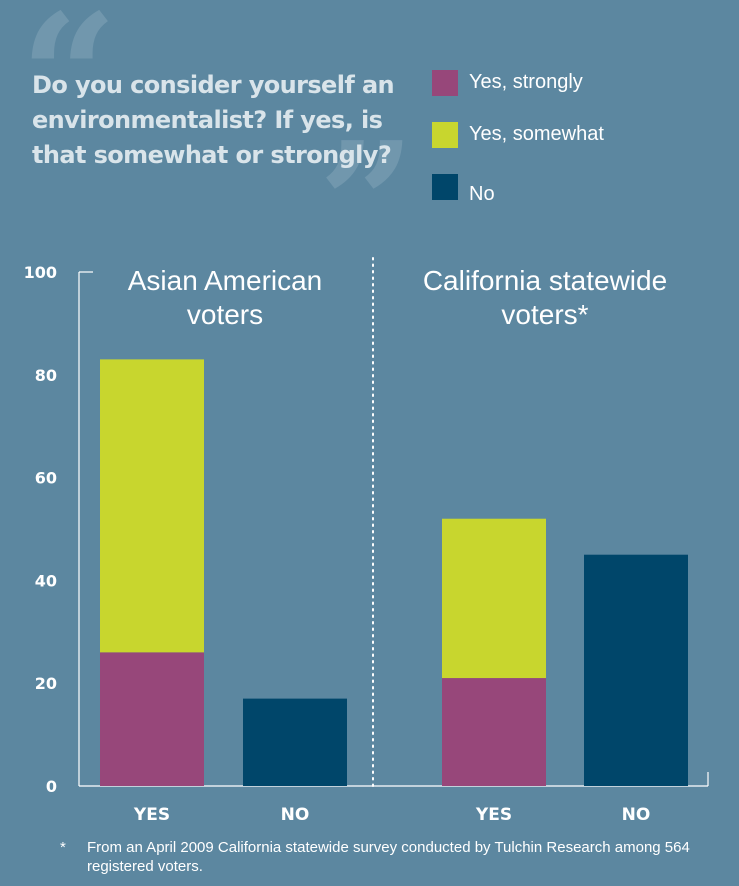 The height and width of the screenshot is (886, 739). What do you see at coordinates (225, 314) in the screenshot?
I see `panel-title-1-line-2: voters` at bounding box center [225, 314].